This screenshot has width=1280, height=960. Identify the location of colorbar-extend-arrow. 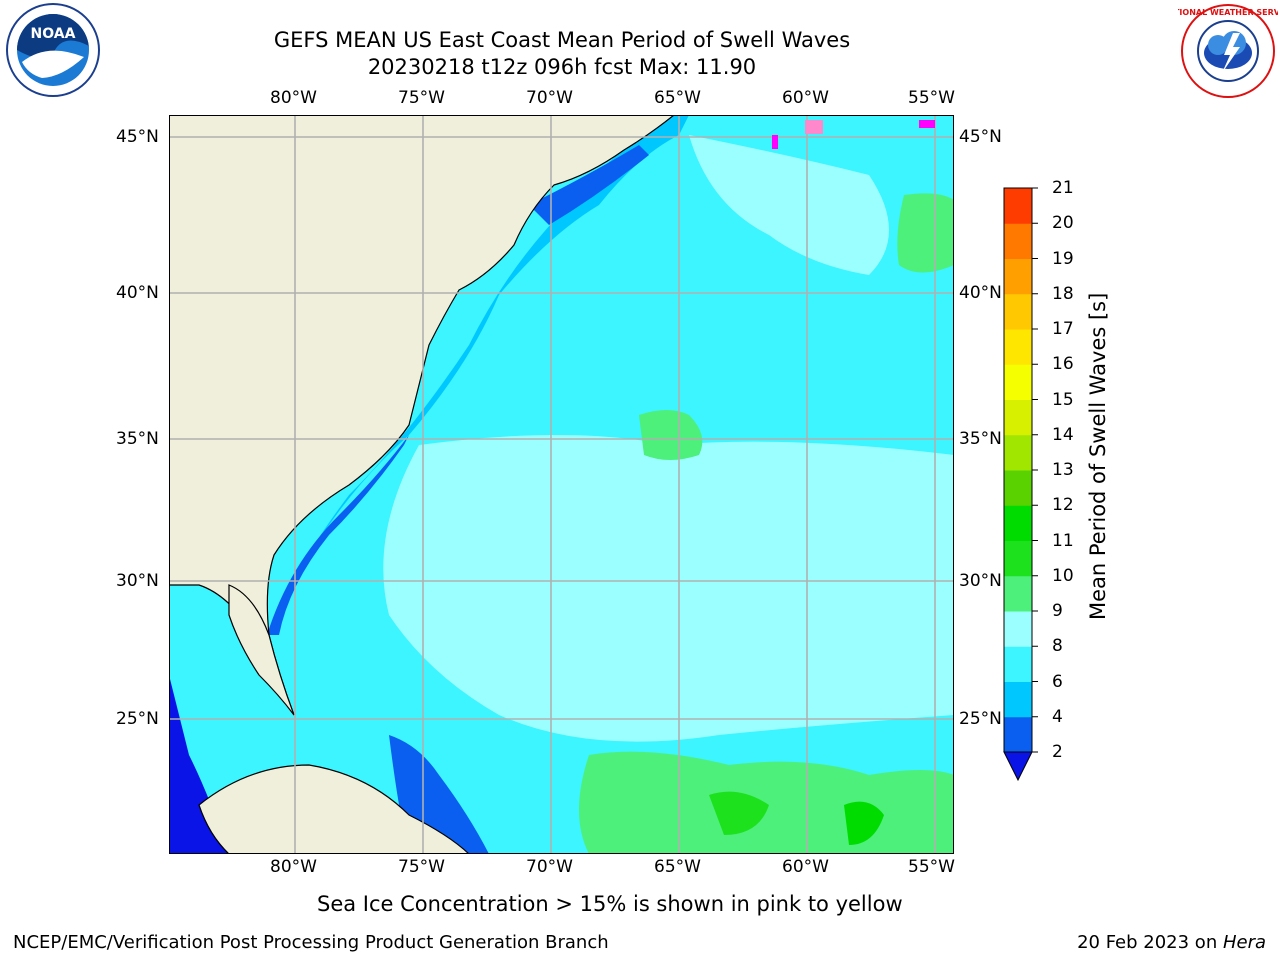
(1018, 766).